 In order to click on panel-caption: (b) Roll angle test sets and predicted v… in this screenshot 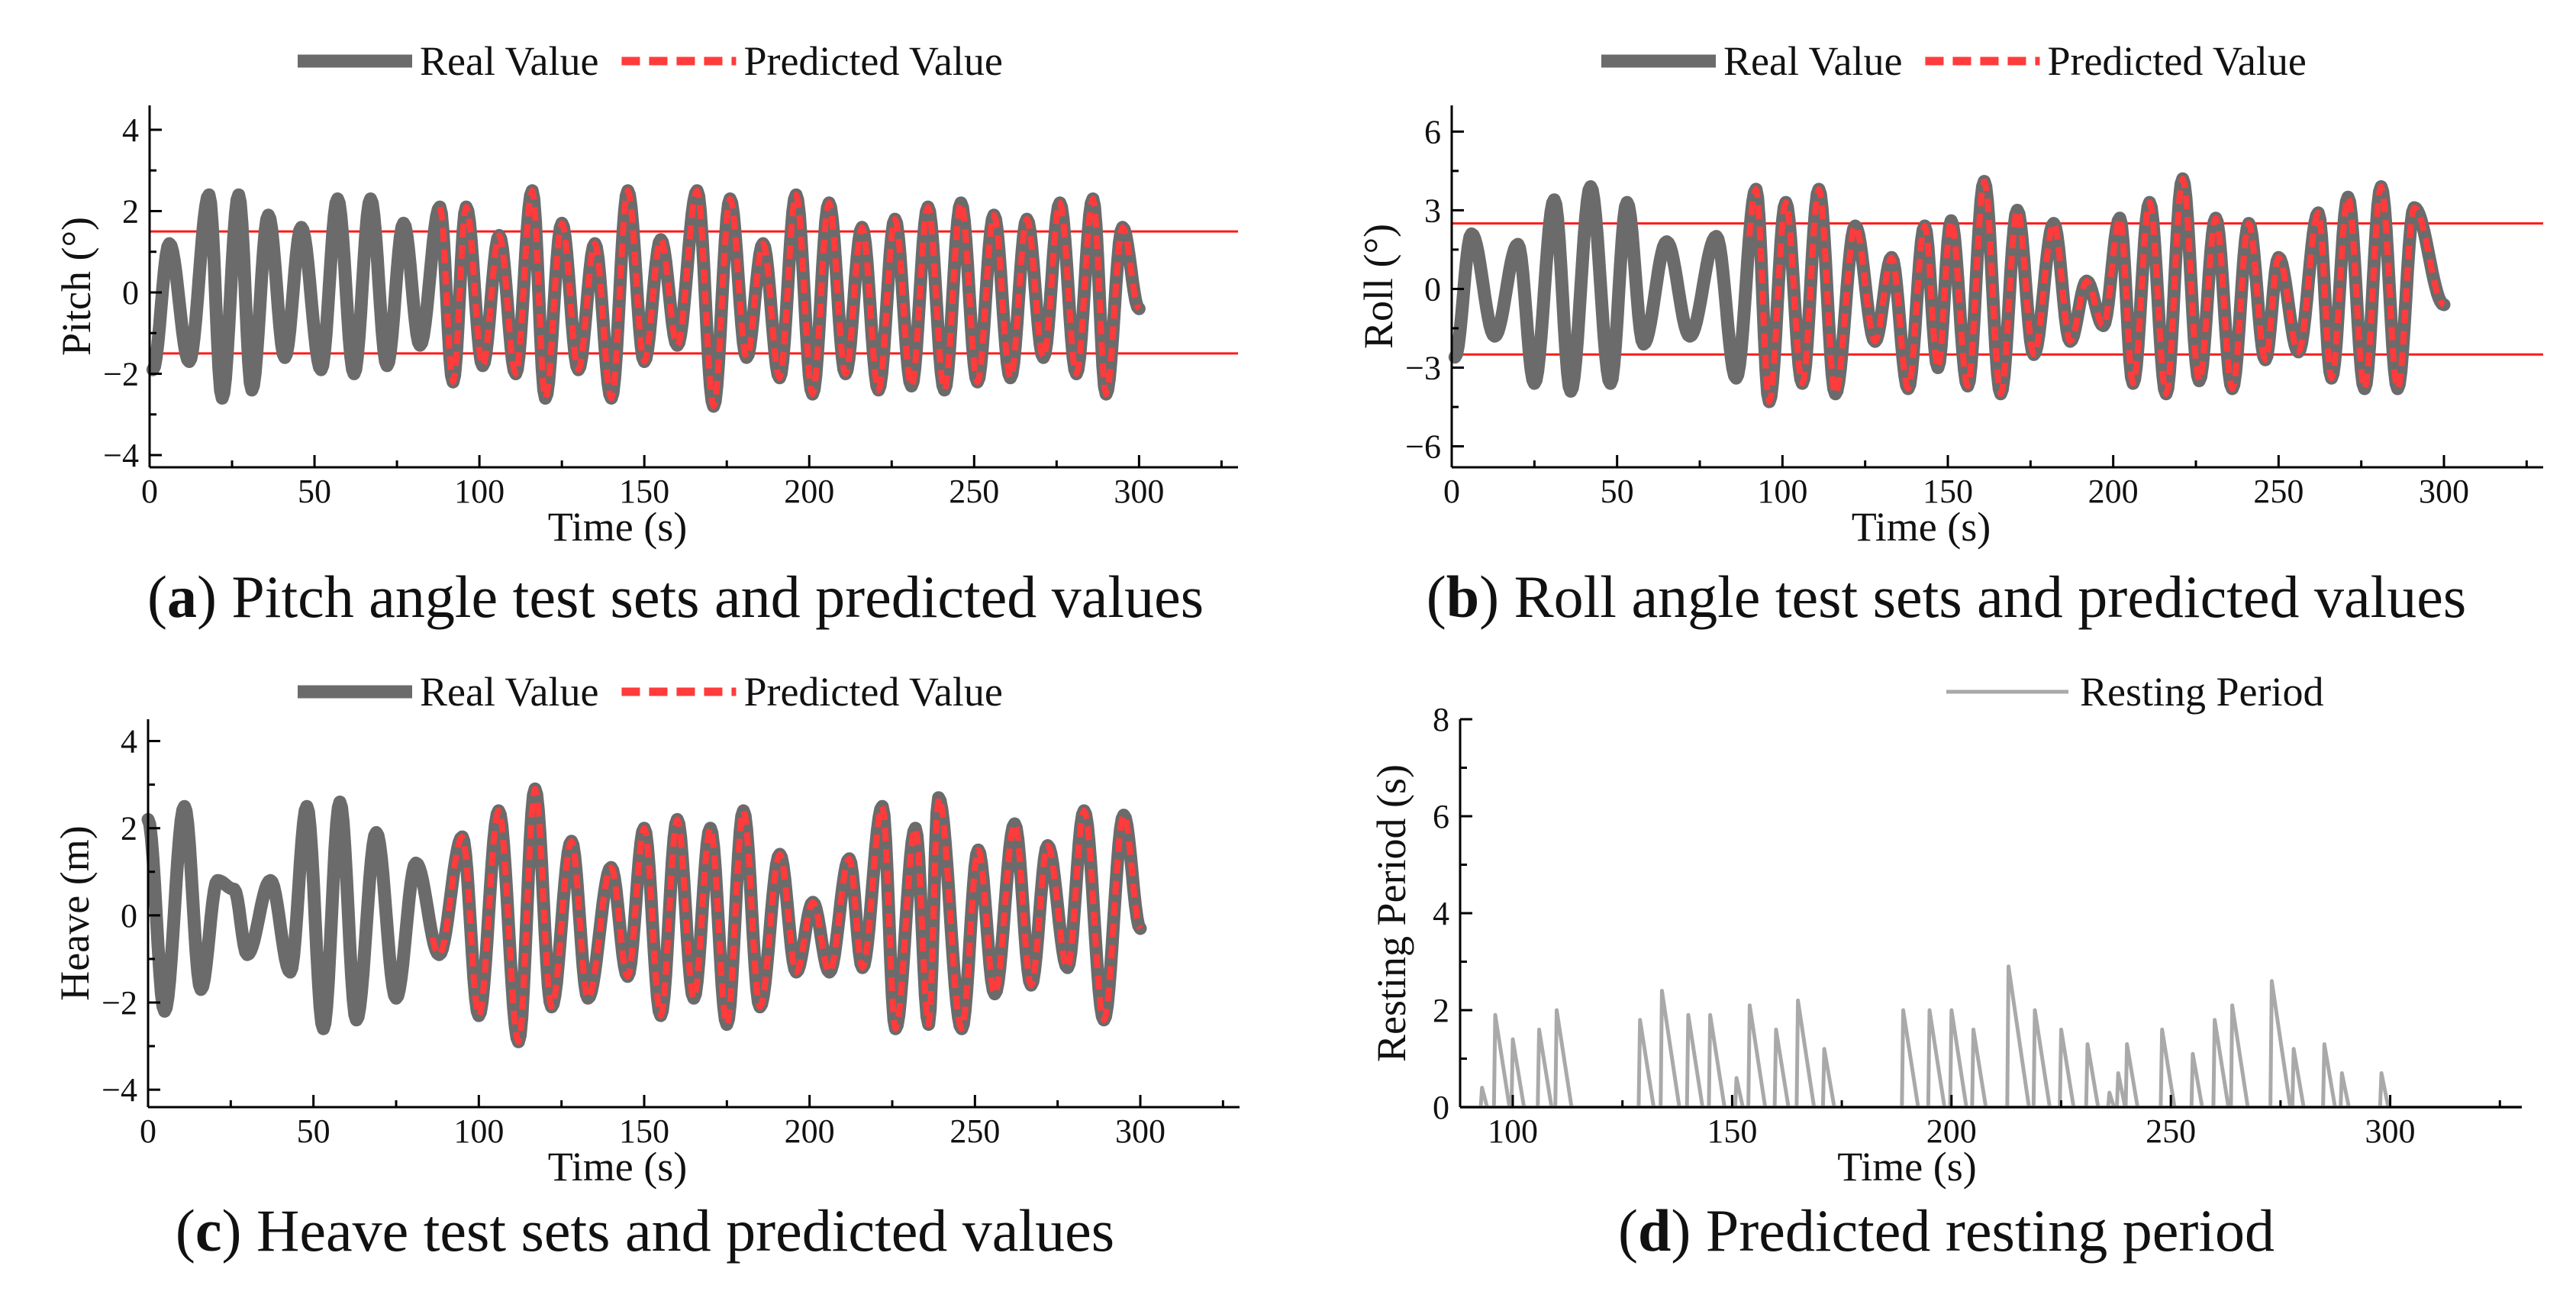, I will do `click(1947, 596)`.